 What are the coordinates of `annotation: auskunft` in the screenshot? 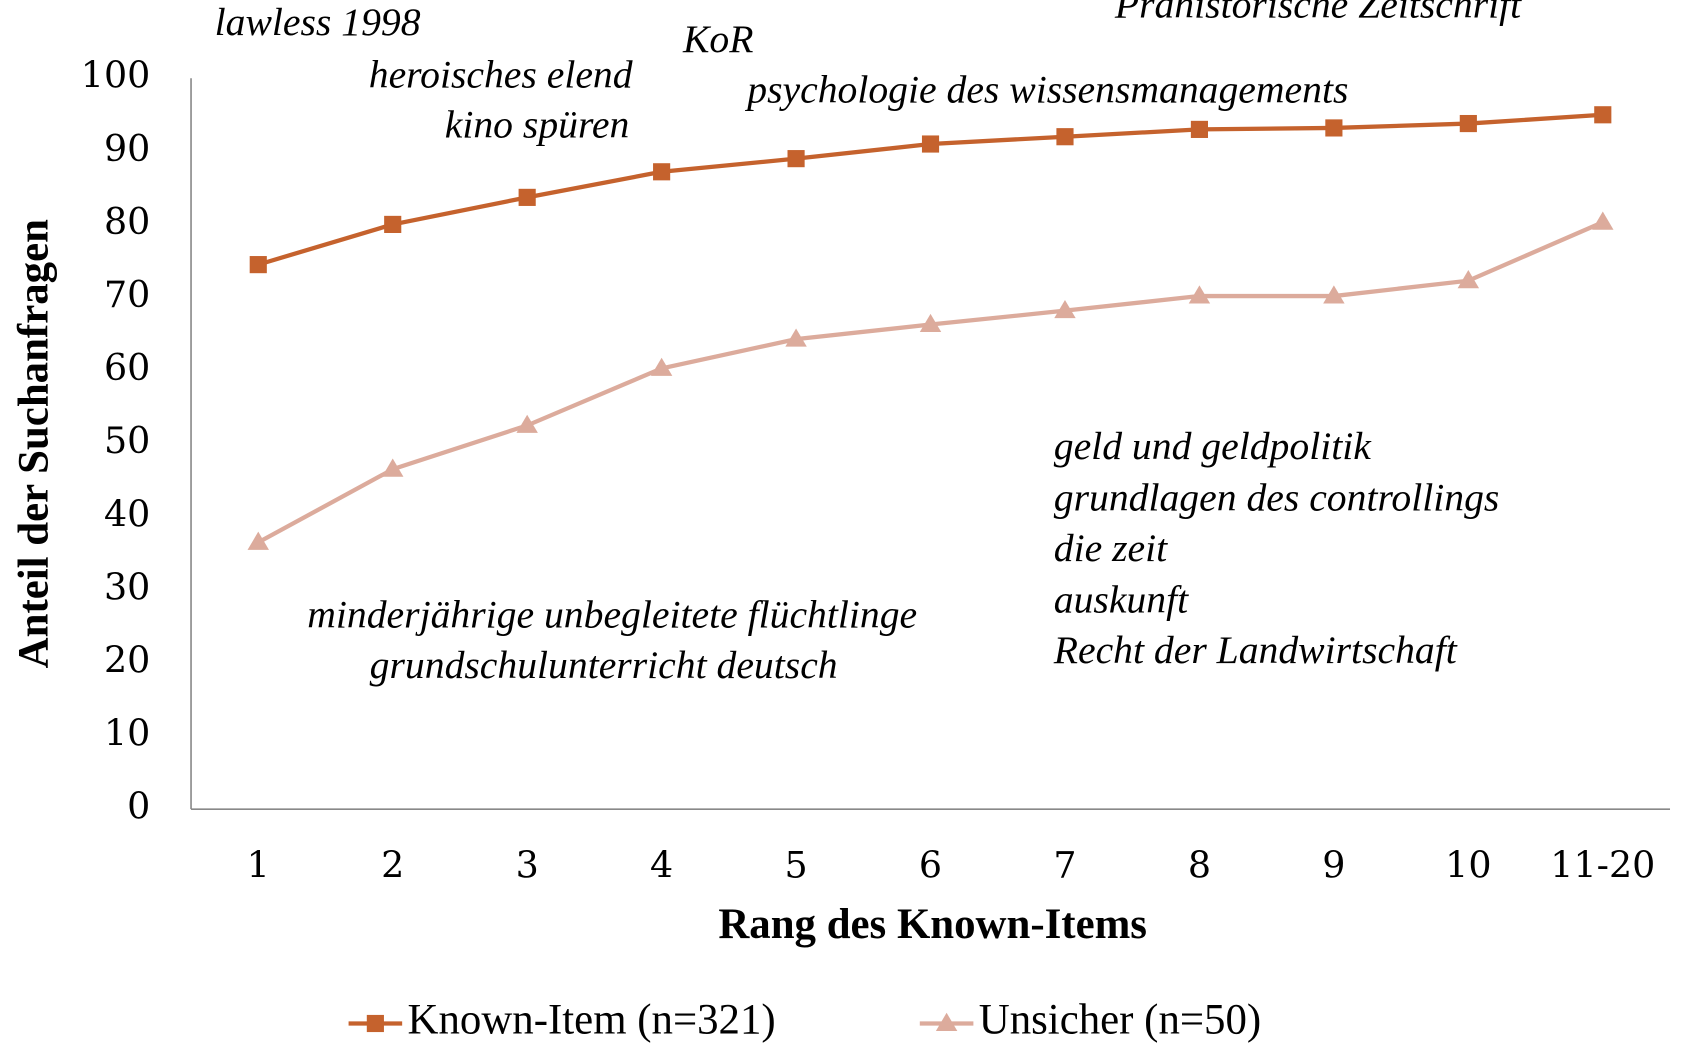 It's located at (1121, 599).